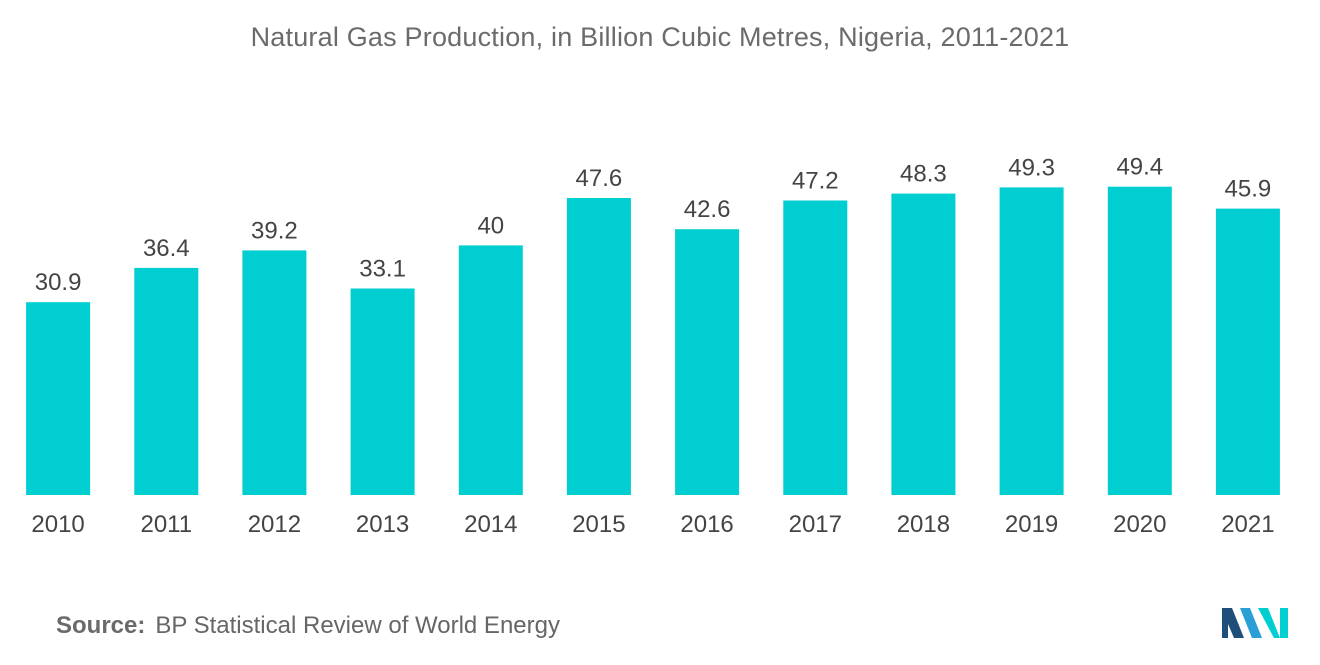  Describe the element at coordinates (815, 347) in the screenshot. I see `bar-2017` at that location.